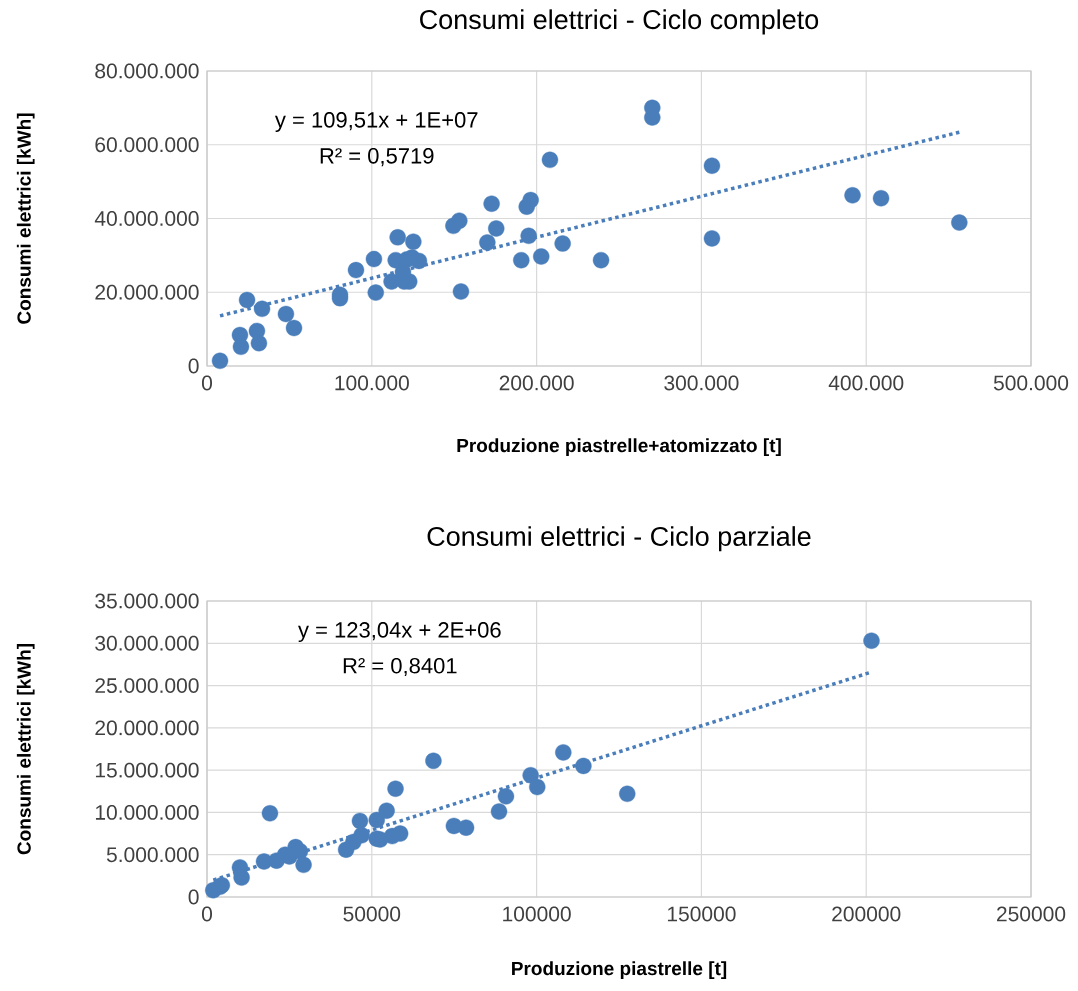 This screenshot has width=1078, height=991. What do you see at coordinates (619, 22) in the screenshot?
I see `chart-title: Consumi elettrici - Ciclo completo` at bounding box center [619, 22].